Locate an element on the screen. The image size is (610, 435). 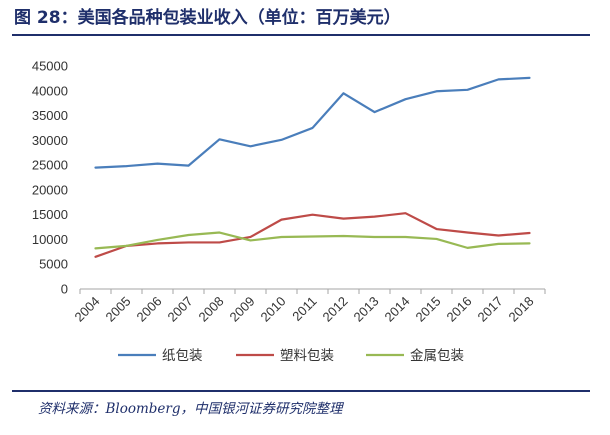
y-tick-label: 30000 is located at coordinates (50, 140).